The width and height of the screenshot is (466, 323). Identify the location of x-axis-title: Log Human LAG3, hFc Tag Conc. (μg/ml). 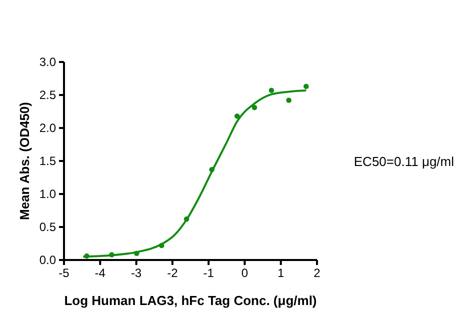
(190, 300).